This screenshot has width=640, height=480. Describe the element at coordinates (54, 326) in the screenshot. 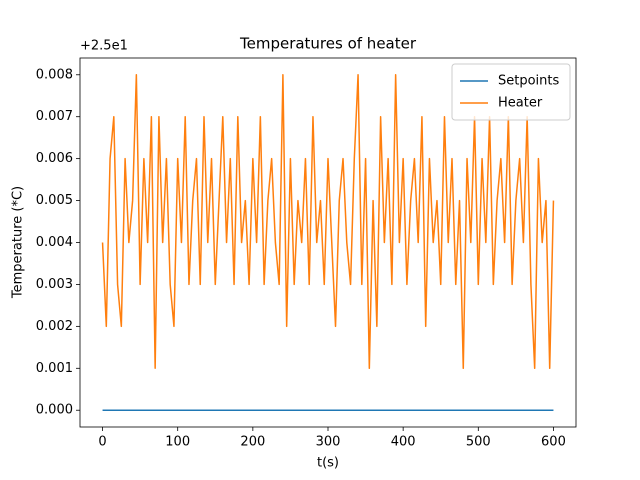

I see `y-tick-label: 0.002` at that location.